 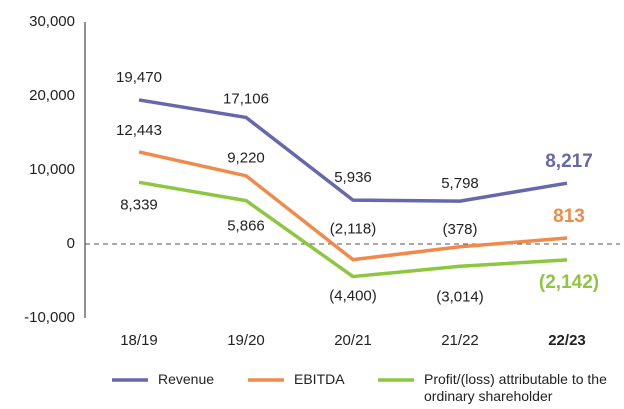 What do you see at coordinates (460, 340) in the screenshot?
I see `x-tick-label: 21/22` at bounding box center [460, 340].